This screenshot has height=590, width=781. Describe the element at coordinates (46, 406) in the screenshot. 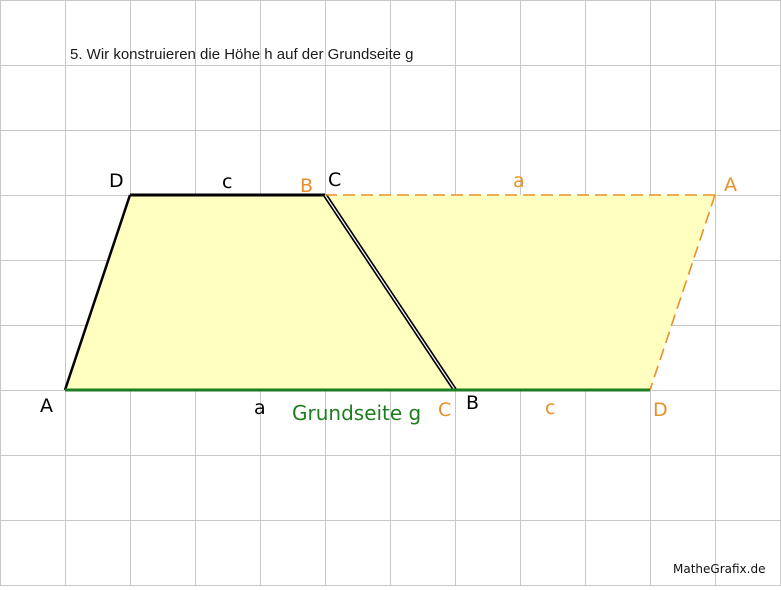

I see `vertex-label-a: A` at that location.